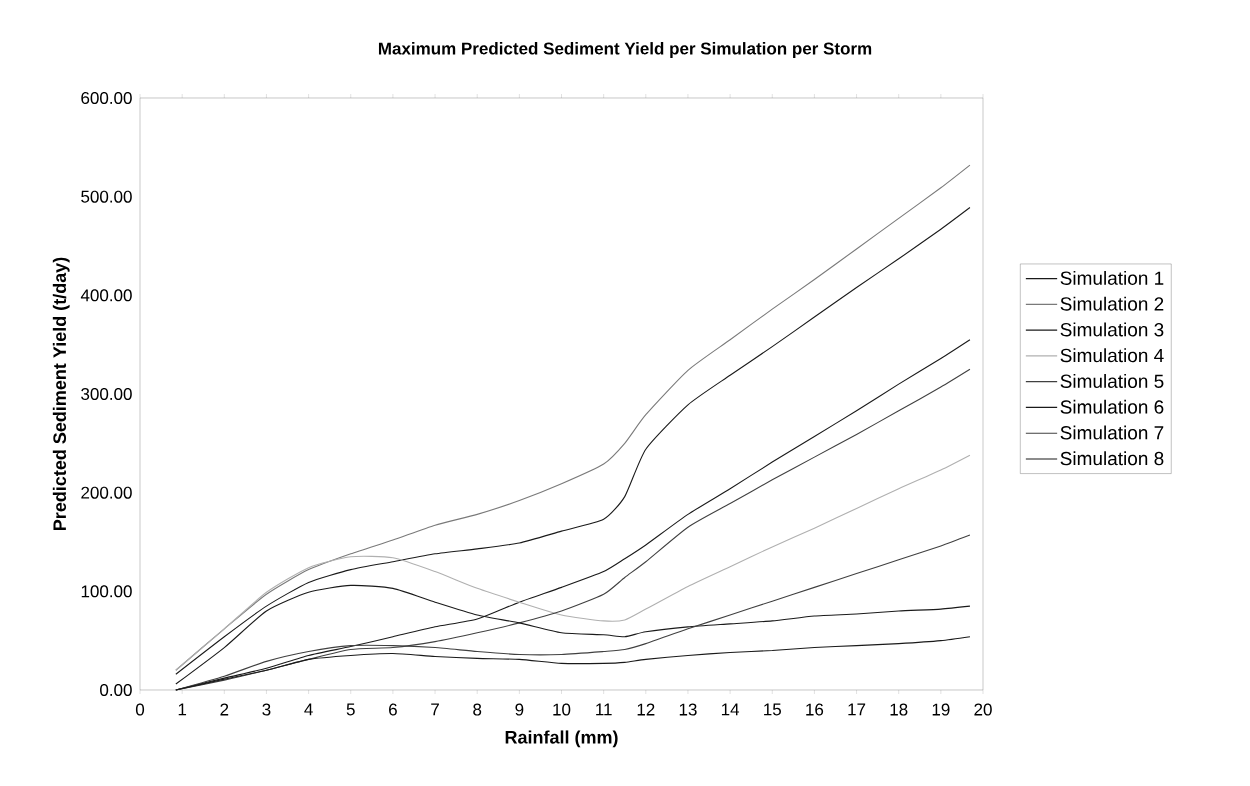 This screenshot has width=1250, height=786. Describe the element at coordinates (435, 709) in the screenshot. I see `x-tick-label: 7` at that location.